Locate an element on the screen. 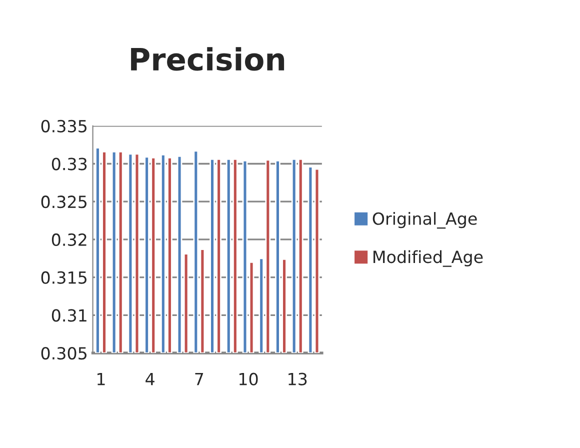 The image size is (580, 448). legend-label: Modified_Age is located at coordinates (428, 258).